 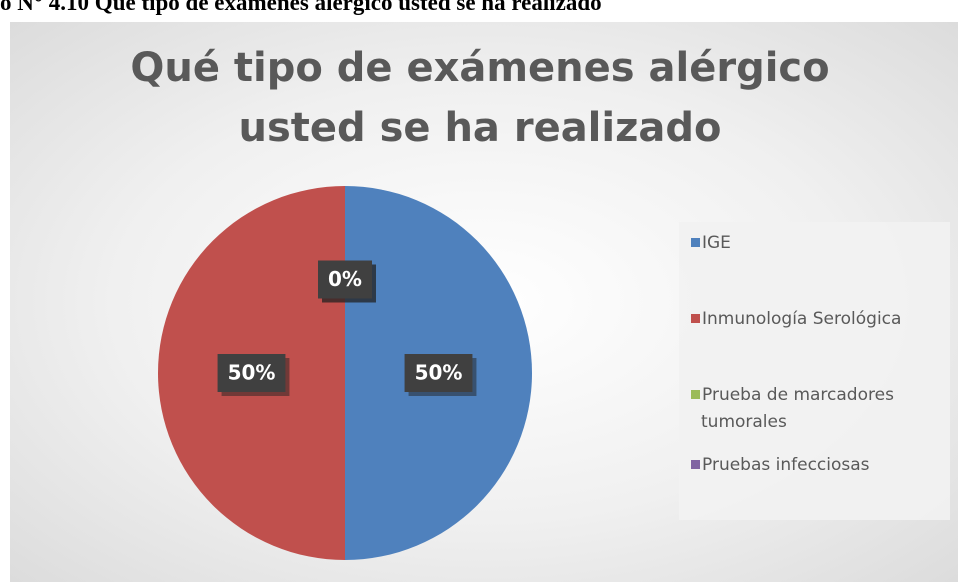 What do you see at coordinates (821, 243) in the screenshot?
I see `legend-item: IGE` at bounding box center [821, 243].